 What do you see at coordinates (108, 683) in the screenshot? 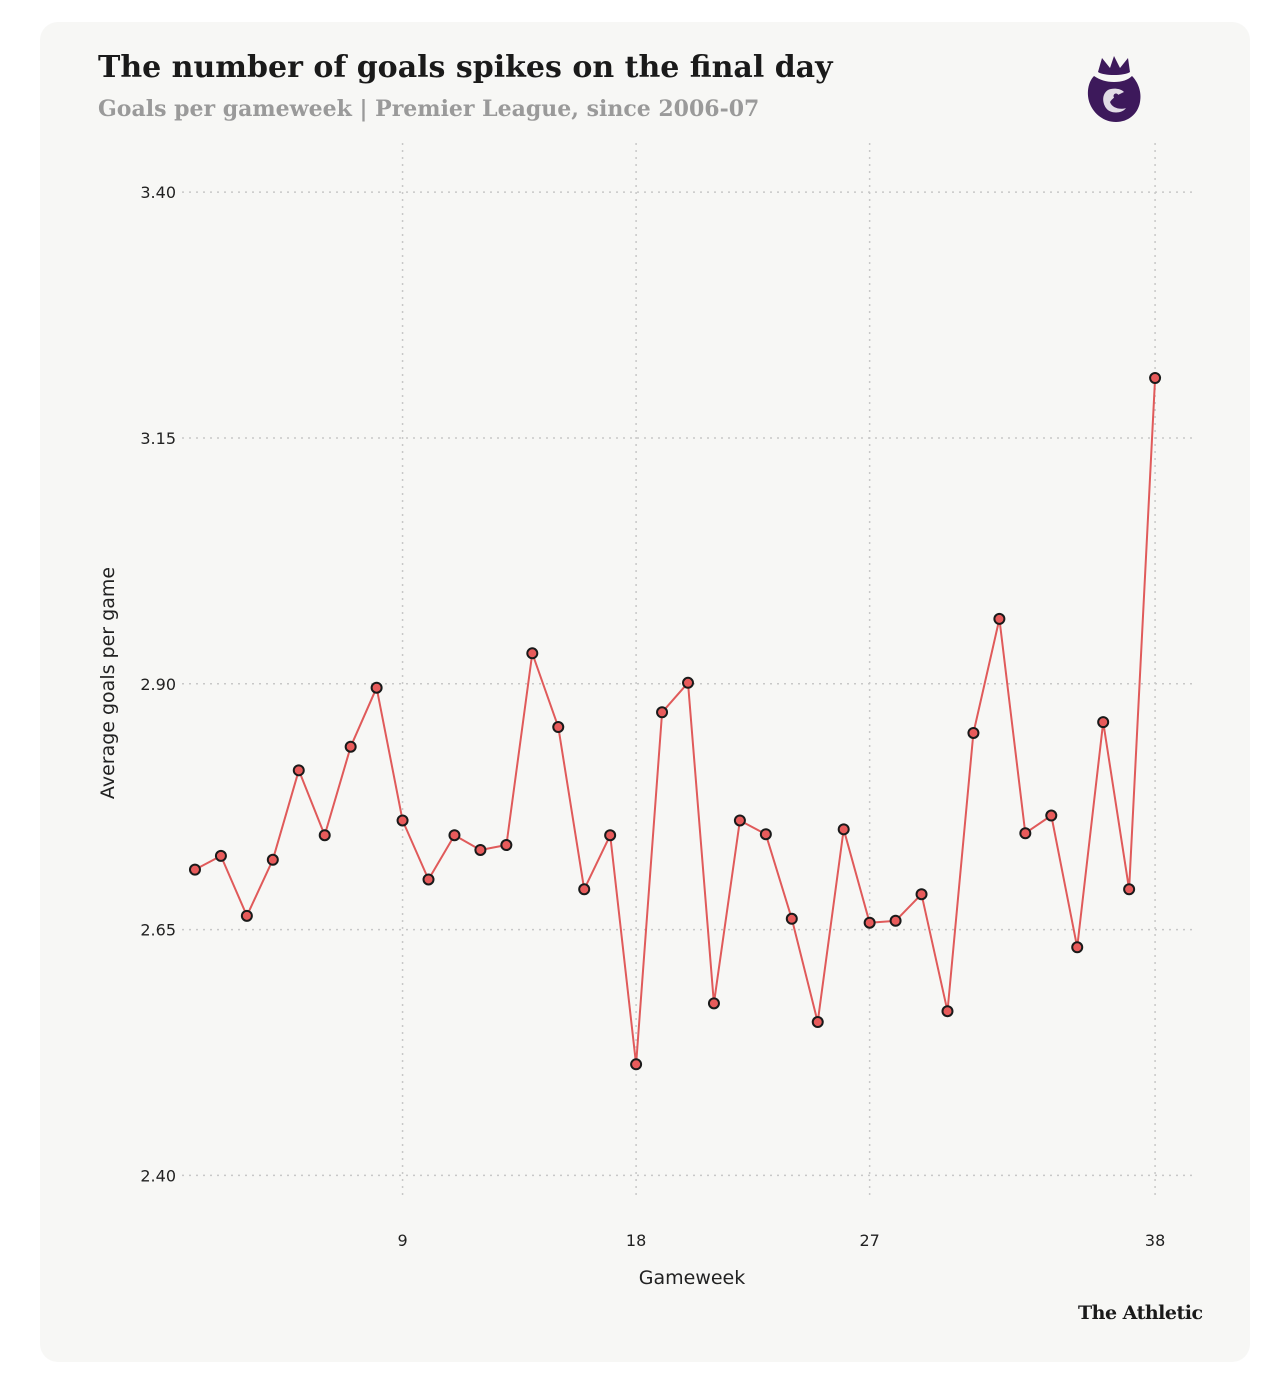
I see `y-axis-title: Average goals per game` at bounding box center [108, 683].